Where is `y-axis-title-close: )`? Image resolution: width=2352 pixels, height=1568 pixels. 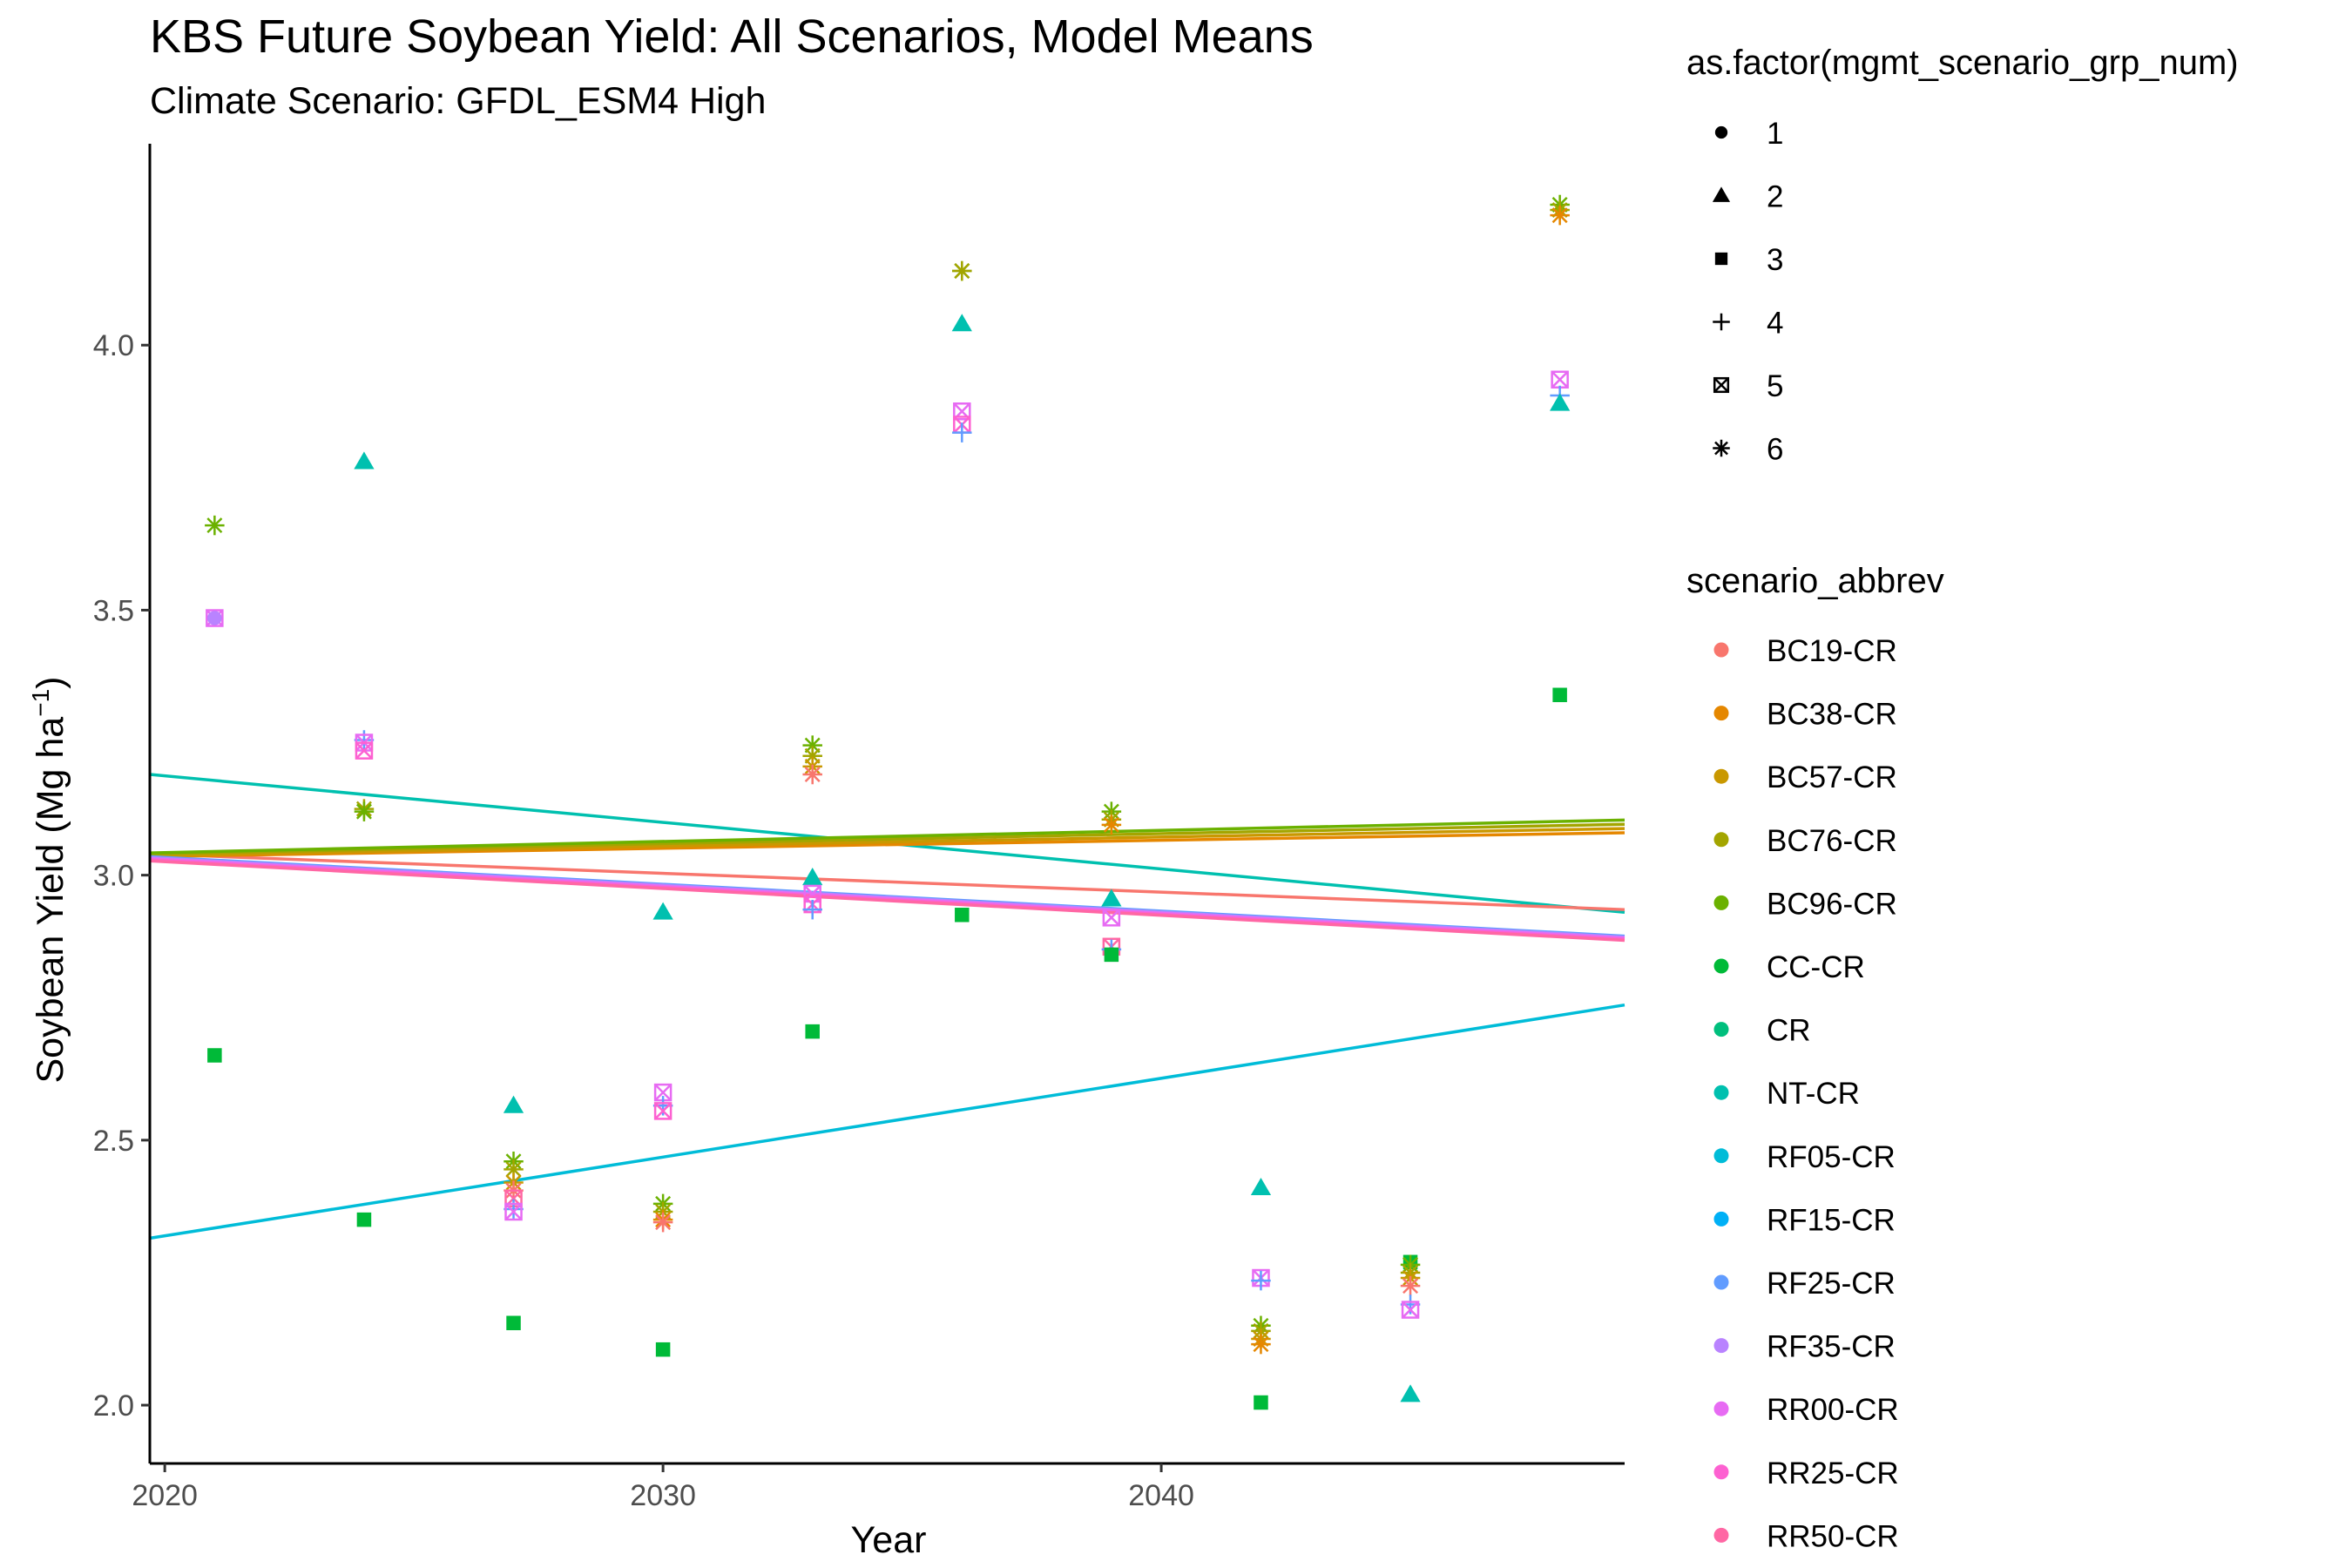 y-axis-title-close: ) is located at coordinates (50, 683).